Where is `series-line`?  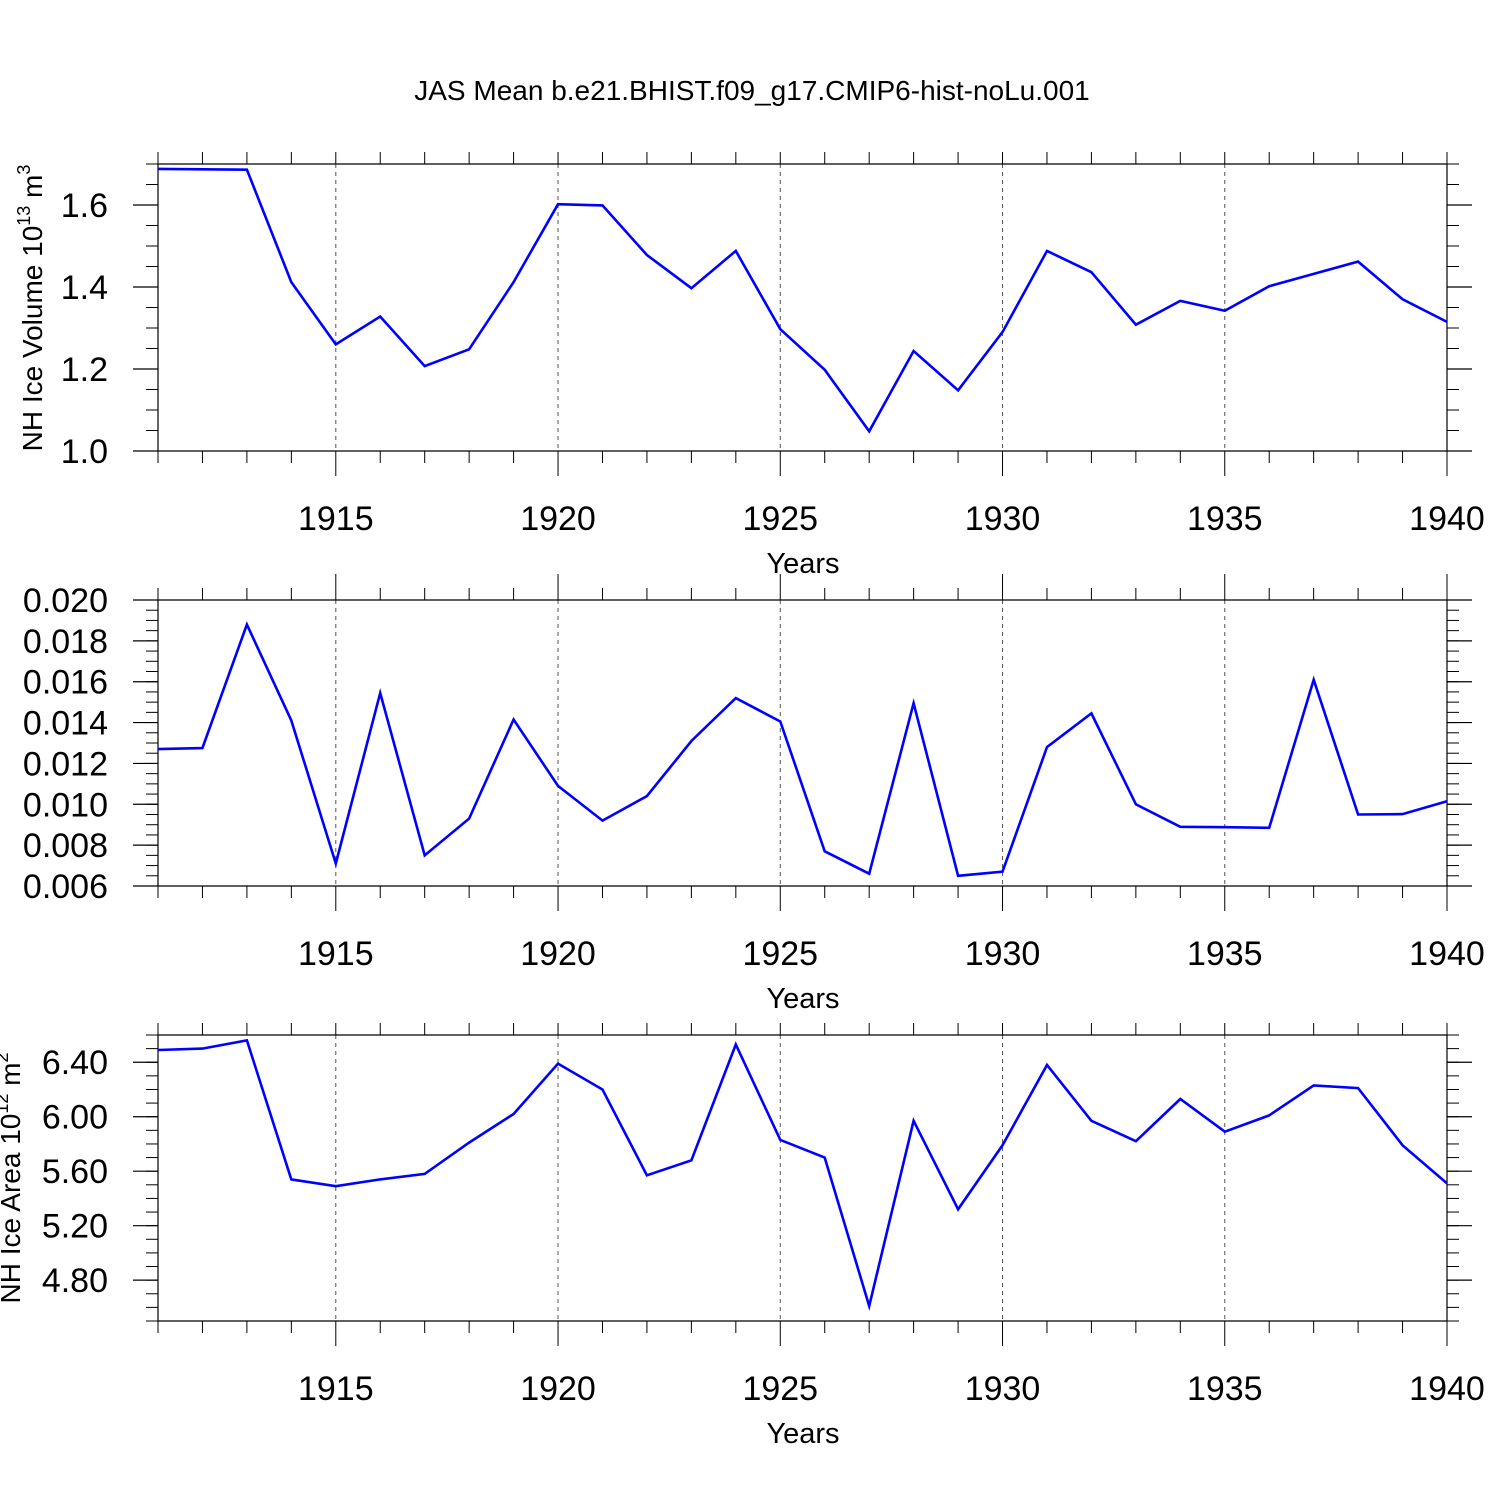 series-line is located at coordinates (802, 749).